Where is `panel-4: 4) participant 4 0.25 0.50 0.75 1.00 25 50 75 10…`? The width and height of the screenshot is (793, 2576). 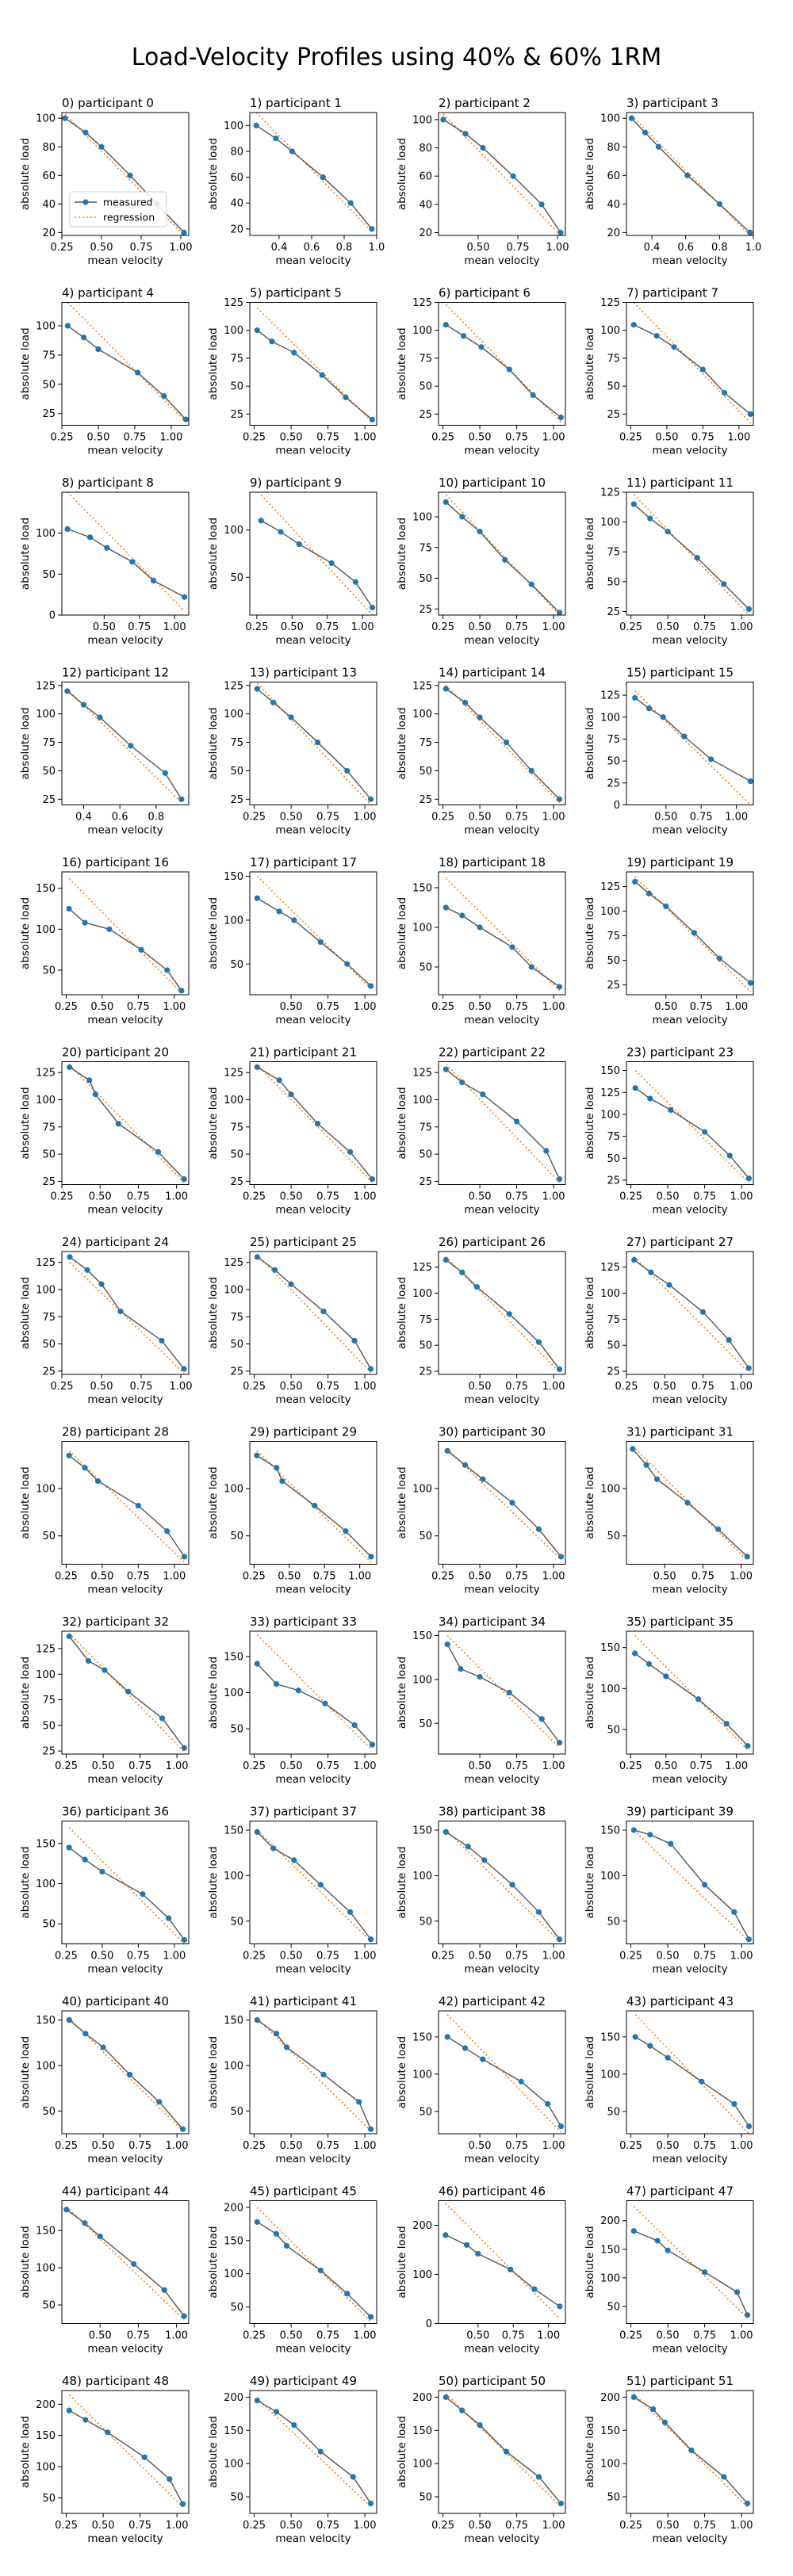 panel-4: 4) participant 4 0.25 0.50 0.75 1.00 25 50 75 10… is located at coordinates (105, 371).